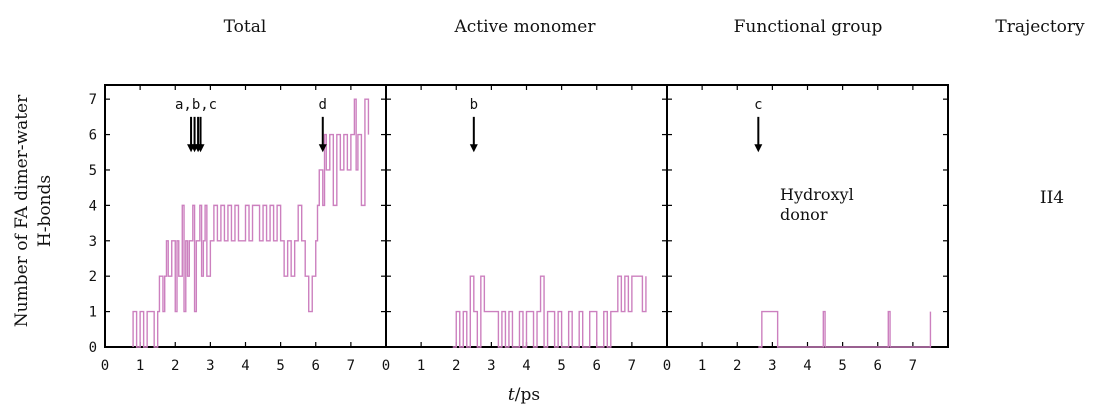 The image size is (1094, 409). What do you see at coordinates (817, 194) in the screenshot?
I see `panel3-annotation-line1: Hydroxyl` at bounding box center [817, 194].